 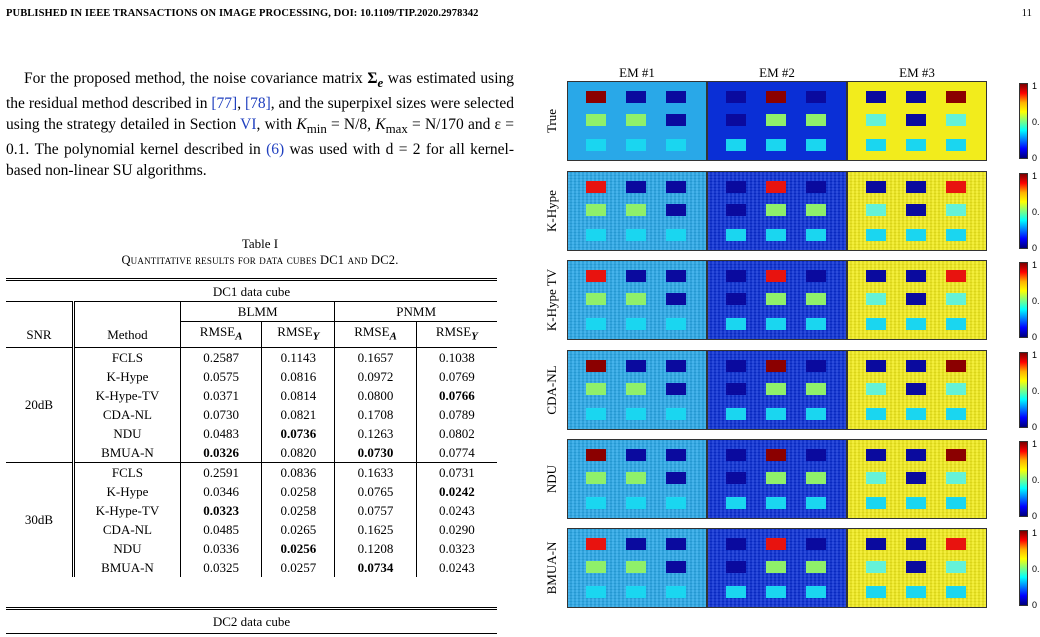 I want to click on rmse-y-pnmm-header: RMSEY, so click(x=456, y=334).